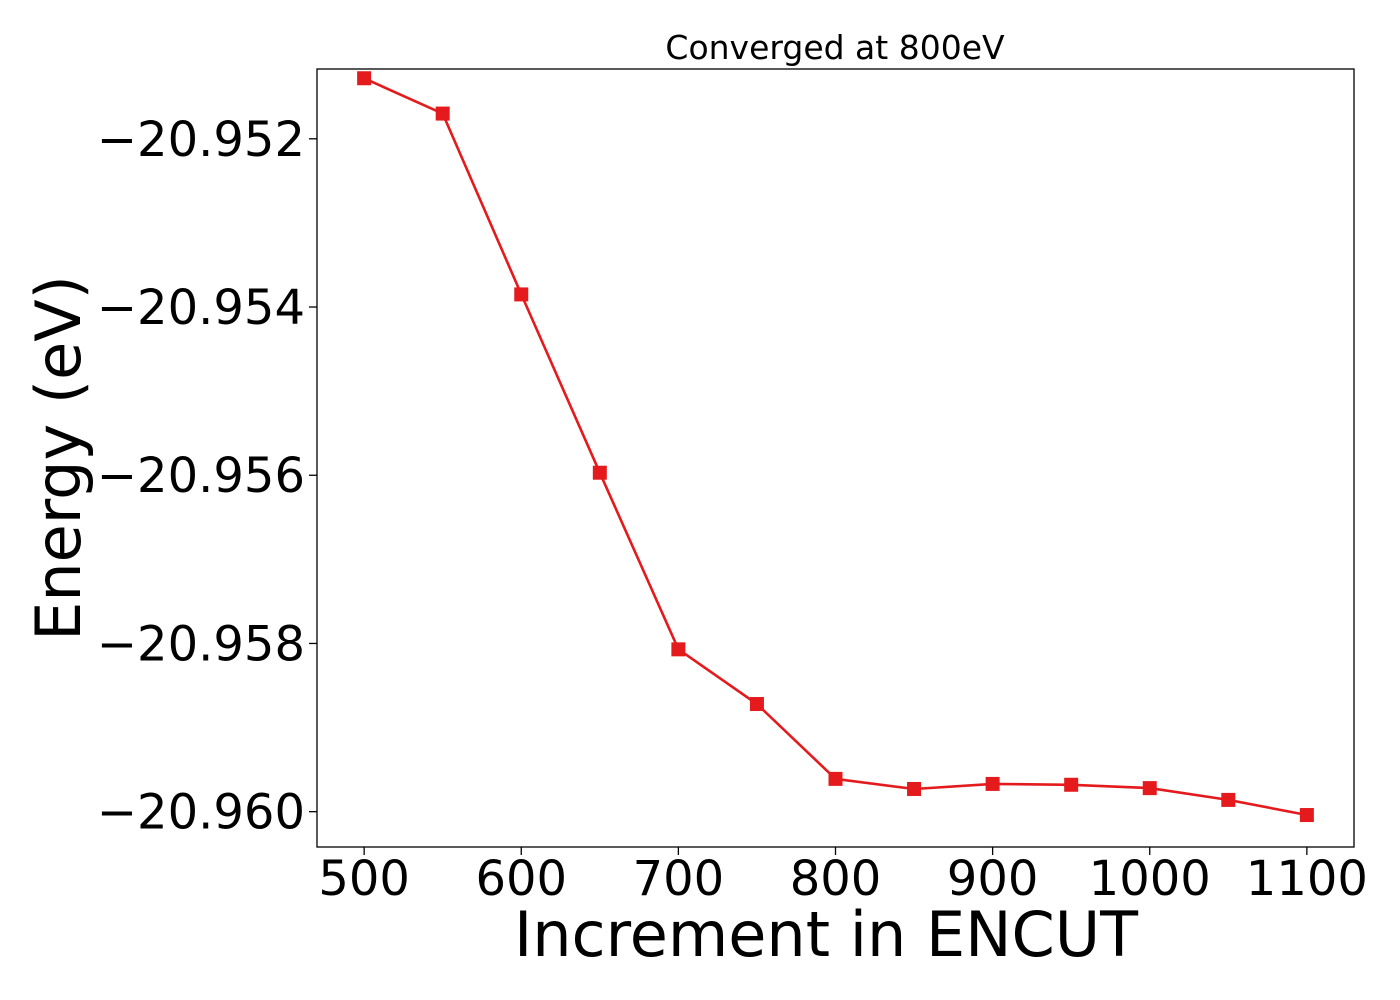 The height and width of the screenshot is (1000, 1400). What do you see at coordinates (201, 140) in the screenshot?
I see `y-tick-label: −20.952` at bounding box center [201, 140].